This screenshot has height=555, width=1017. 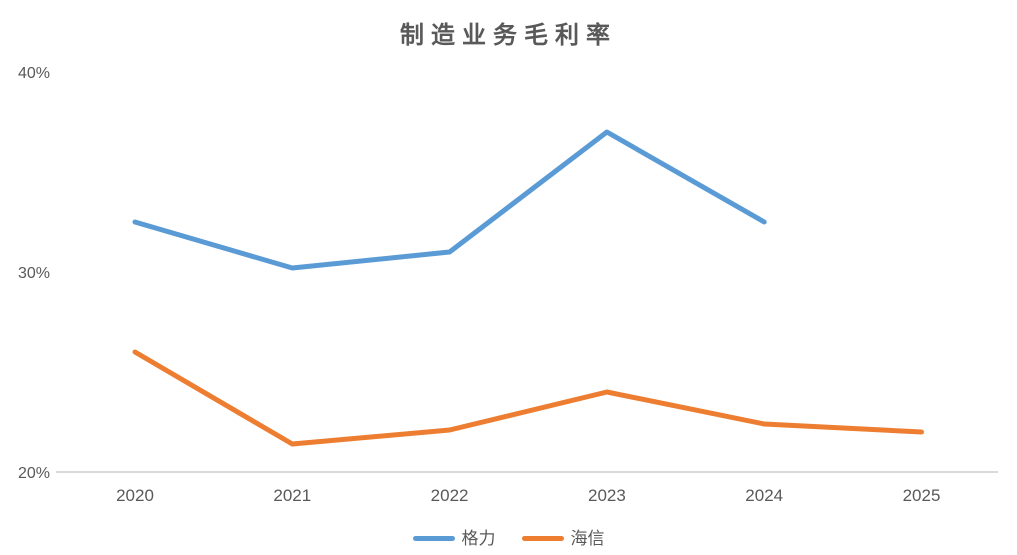 I want to click on series-line-hisense, so click(x=528, y=398).